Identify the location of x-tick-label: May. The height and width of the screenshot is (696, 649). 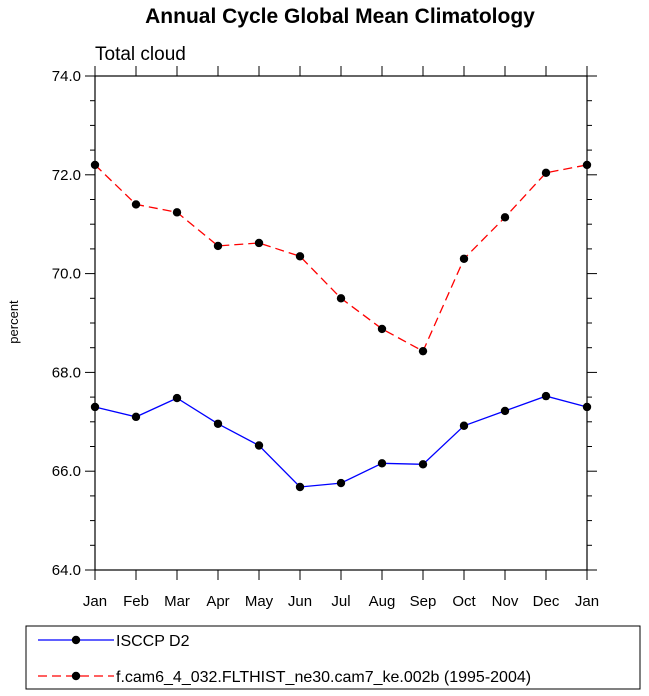
(259, 601).